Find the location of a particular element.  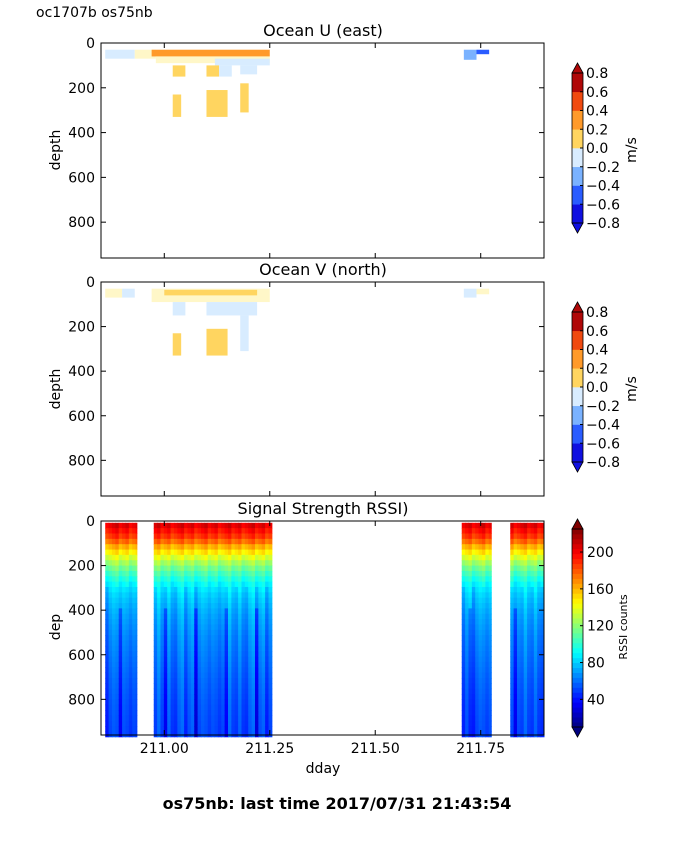

colorbar-extend-top is located at coordinates (577, 307).